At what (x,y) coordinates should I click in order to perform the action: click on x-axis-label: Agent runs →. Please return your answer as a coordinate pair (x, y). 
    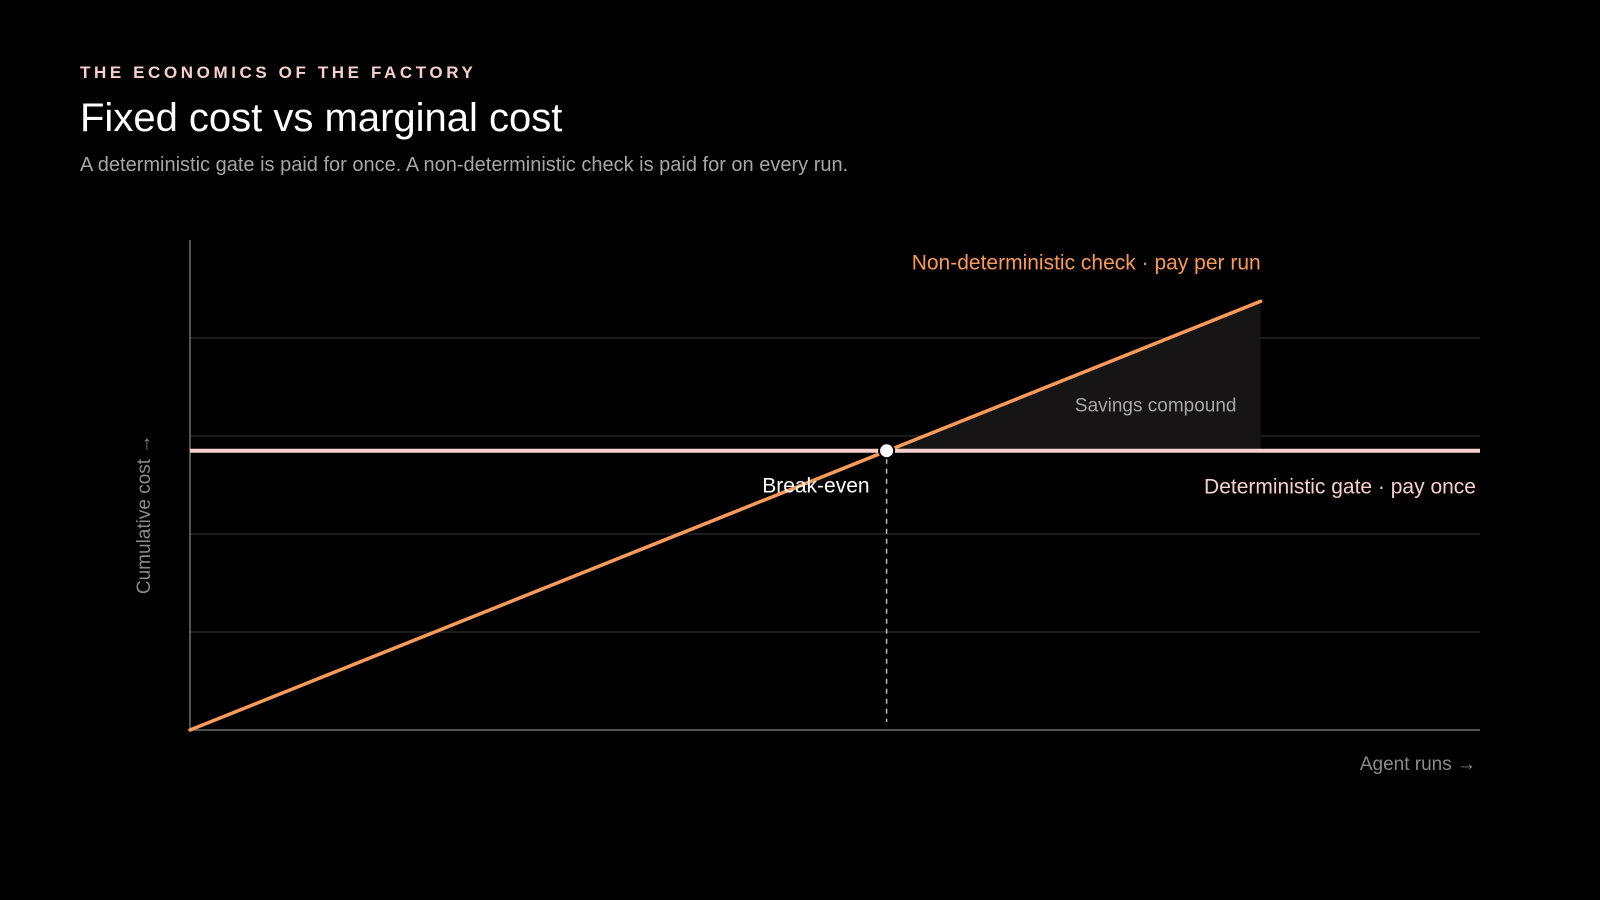
    Looking at the image, I should click on (1418, 764).